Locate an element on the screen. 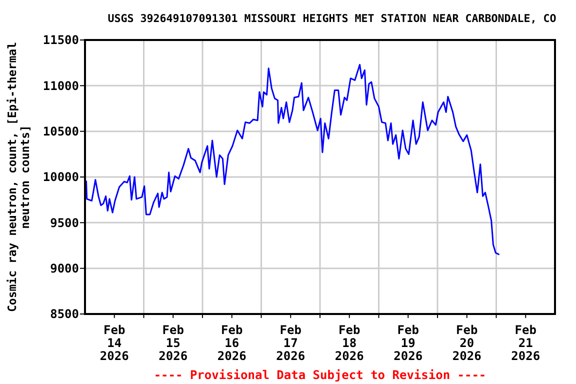 The width and height of the screenshot is (576, 384). y-tick-label: 11000 is located at coordinates (60, 85).